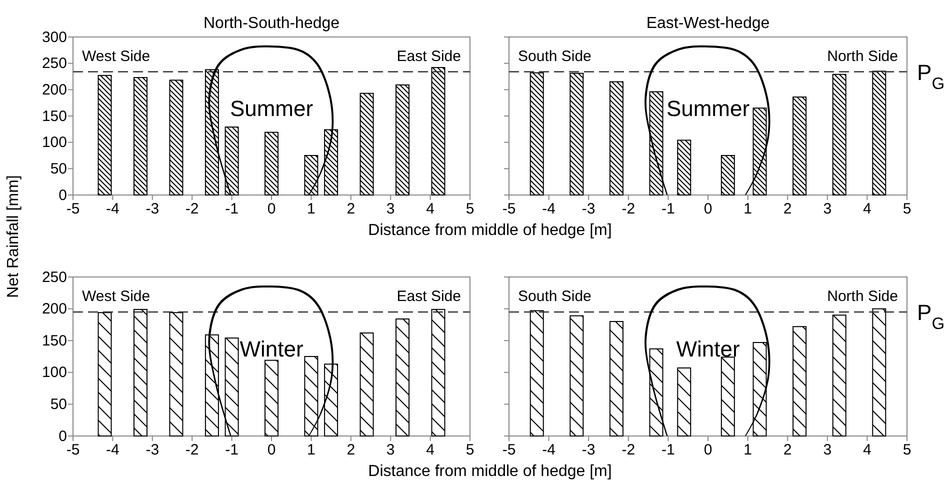 The image size is (949, 488). I want to click on chart-title: North-South-hedge, so click(271, 23).